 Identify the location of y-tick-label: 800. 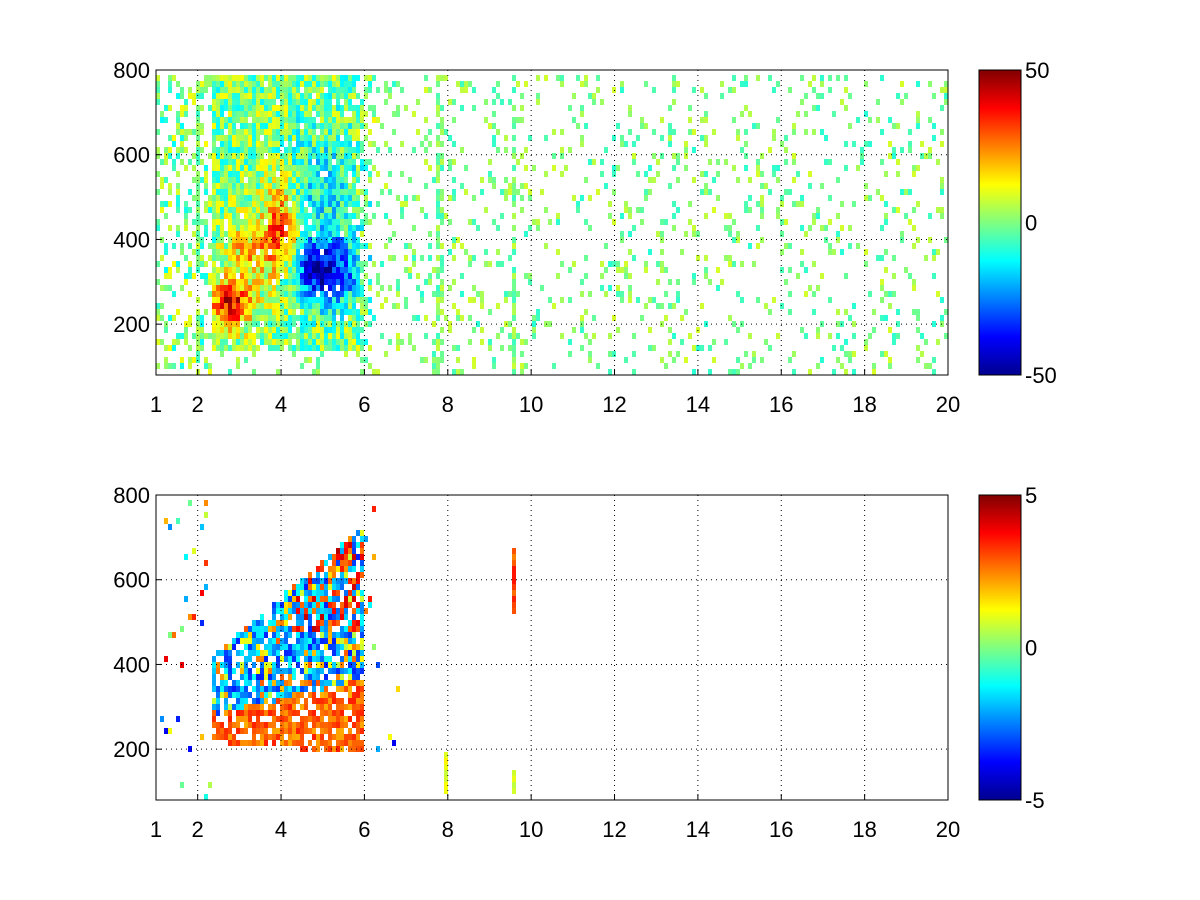
(131, 495).